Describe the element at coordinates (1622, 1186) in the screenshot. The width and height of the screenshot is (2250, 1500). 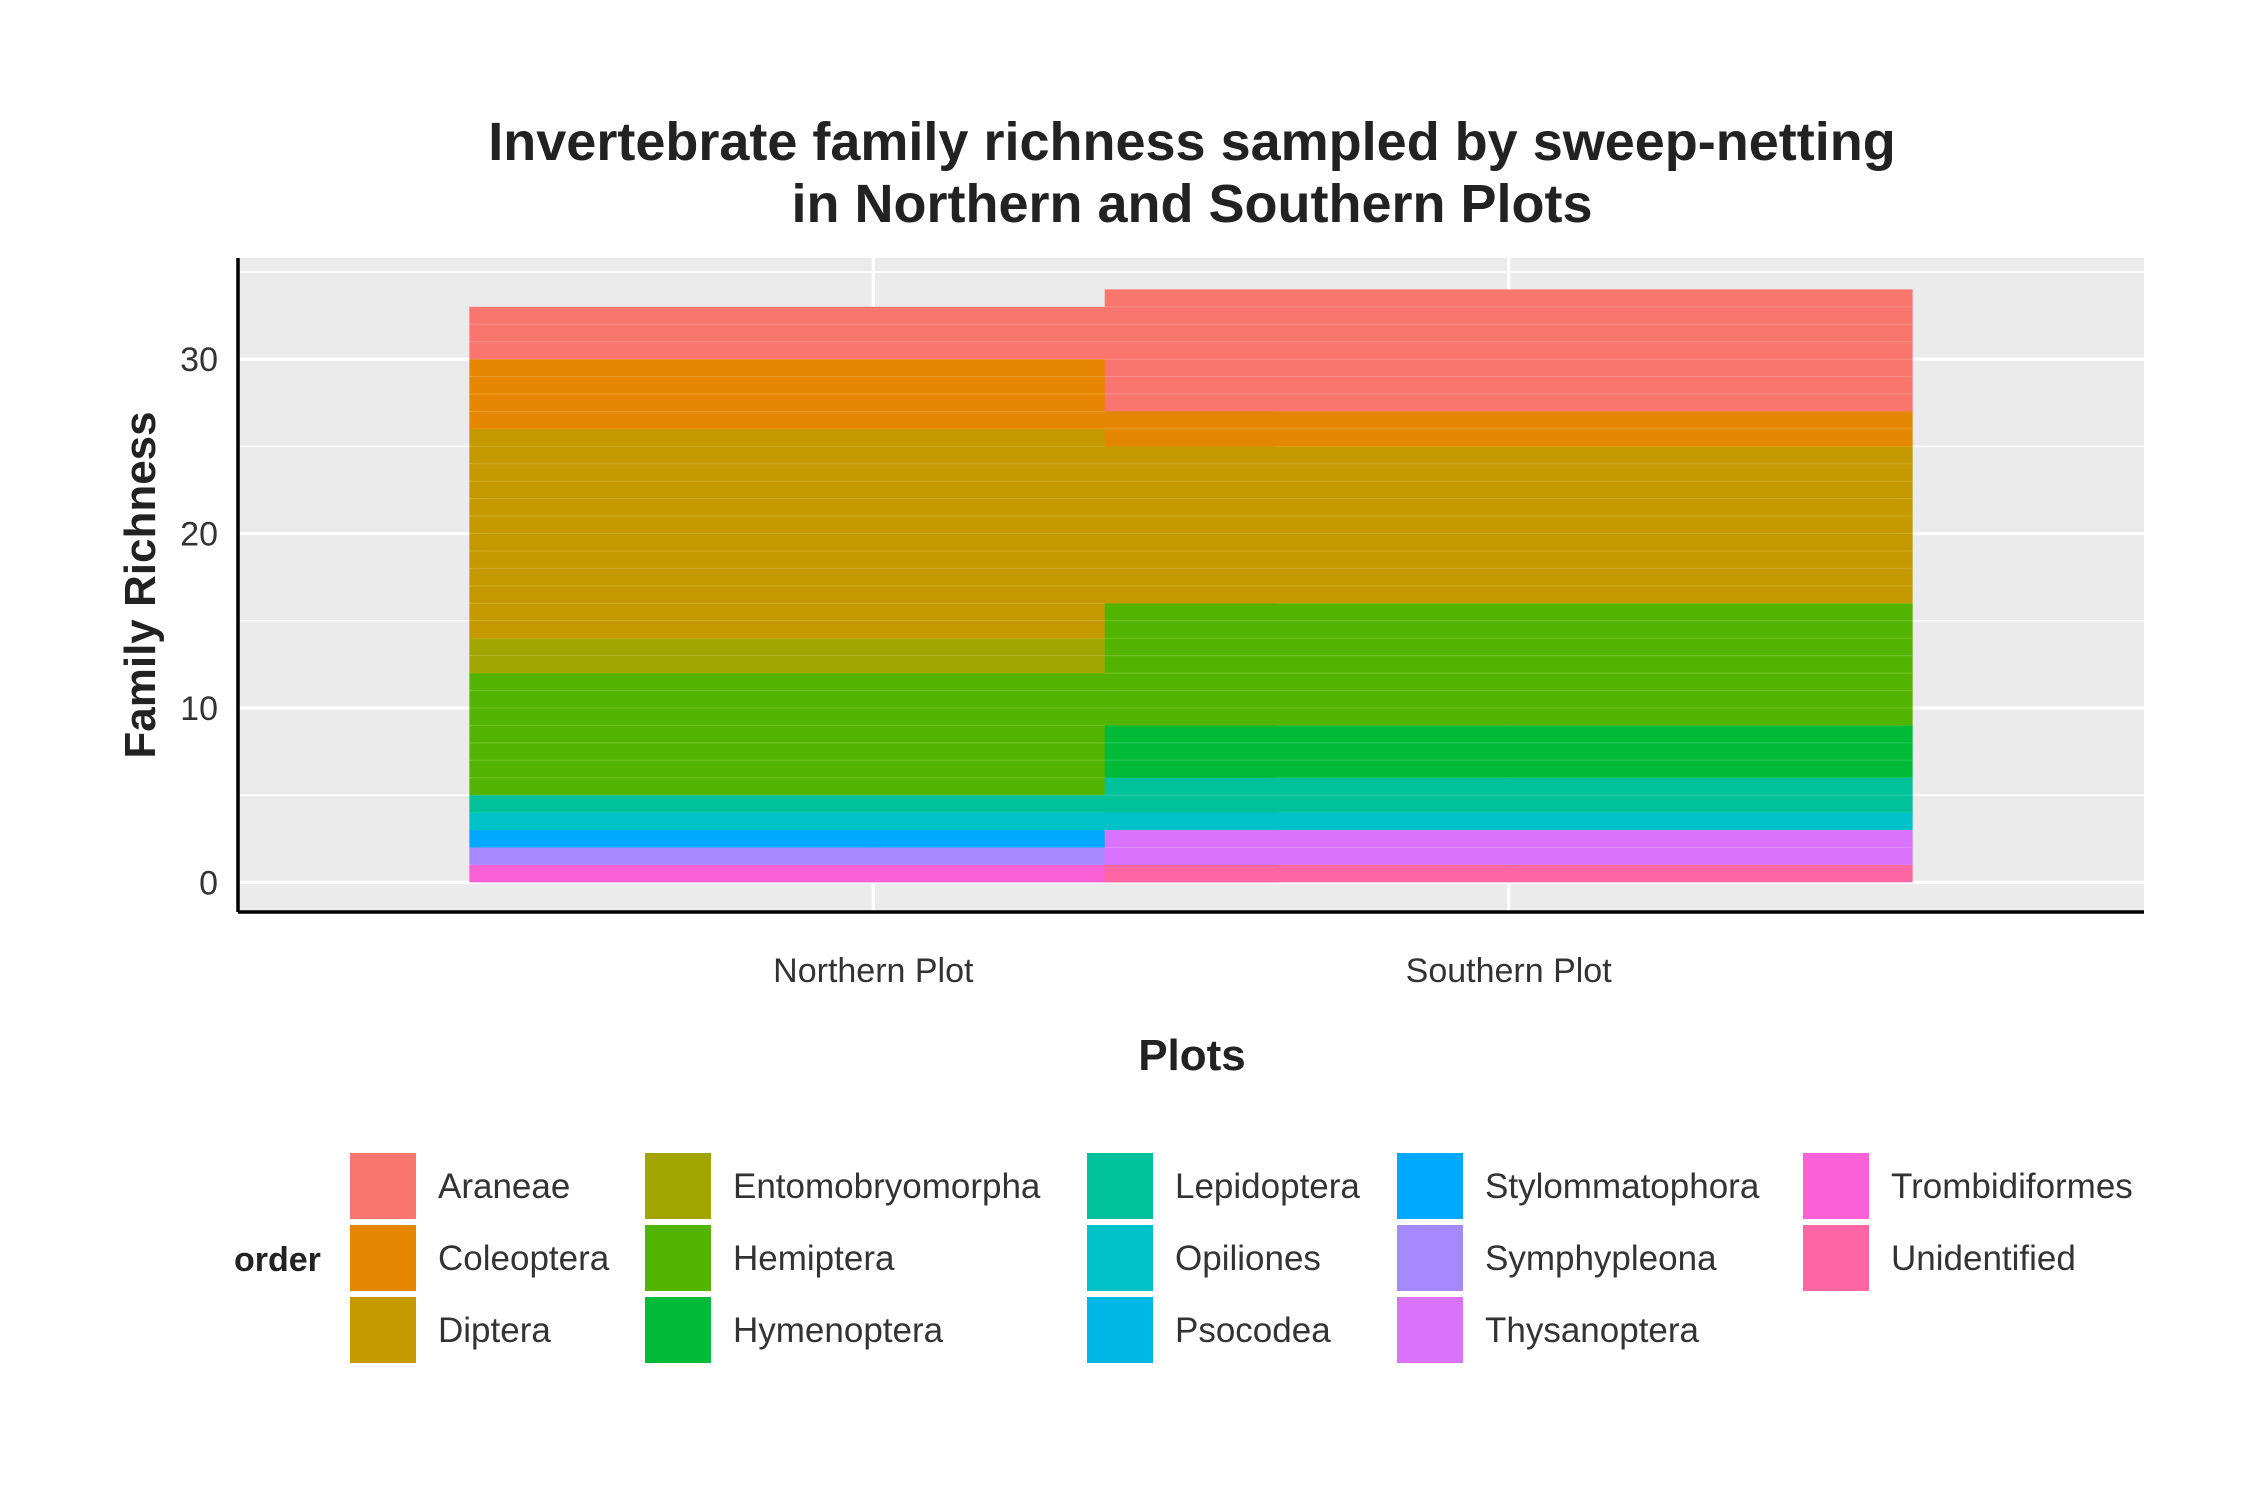
I see `legend-label: Stylommatophora` at that location.